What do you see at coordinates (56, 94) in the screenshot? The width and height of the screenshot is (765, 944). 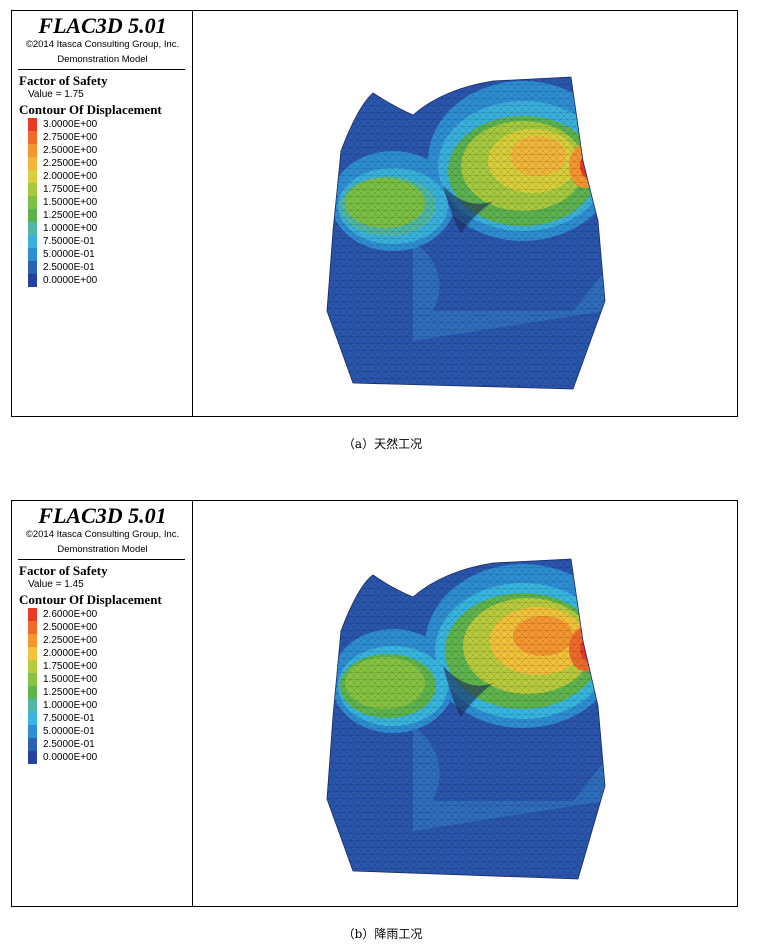 I see `fos-value: Value = 1.75` at bounding box center [56, 94].